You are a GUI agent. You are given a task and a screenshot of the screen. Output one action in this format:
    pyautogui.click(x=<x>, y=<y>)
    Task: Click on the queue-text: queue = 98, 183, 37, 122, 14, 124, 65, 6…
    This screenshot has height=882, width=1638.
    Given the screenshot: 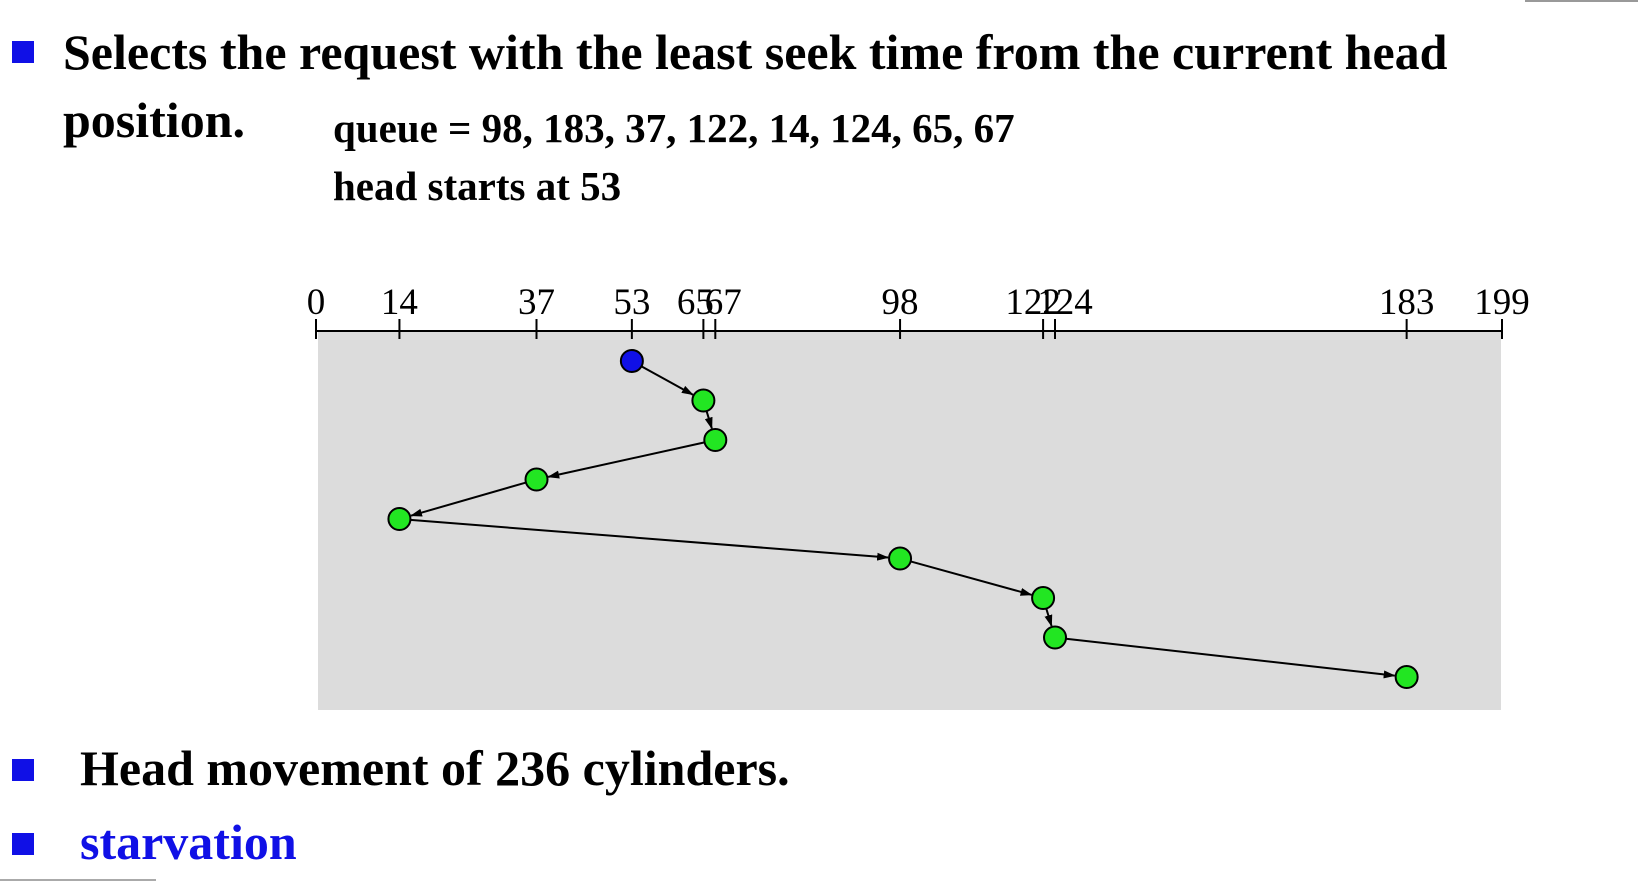 What is the action you would take?
    pyautogui.click(x=674, y=128)
    